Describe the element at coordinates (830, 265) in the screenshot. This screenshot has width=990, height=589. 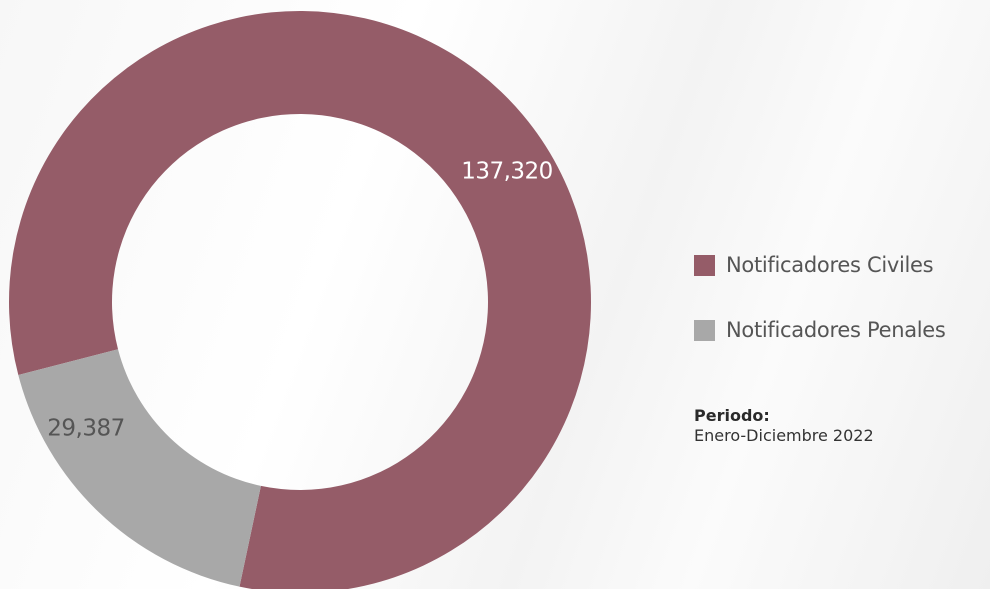
I see `legend-label-civiles: Notificadores Civiles` at that location.